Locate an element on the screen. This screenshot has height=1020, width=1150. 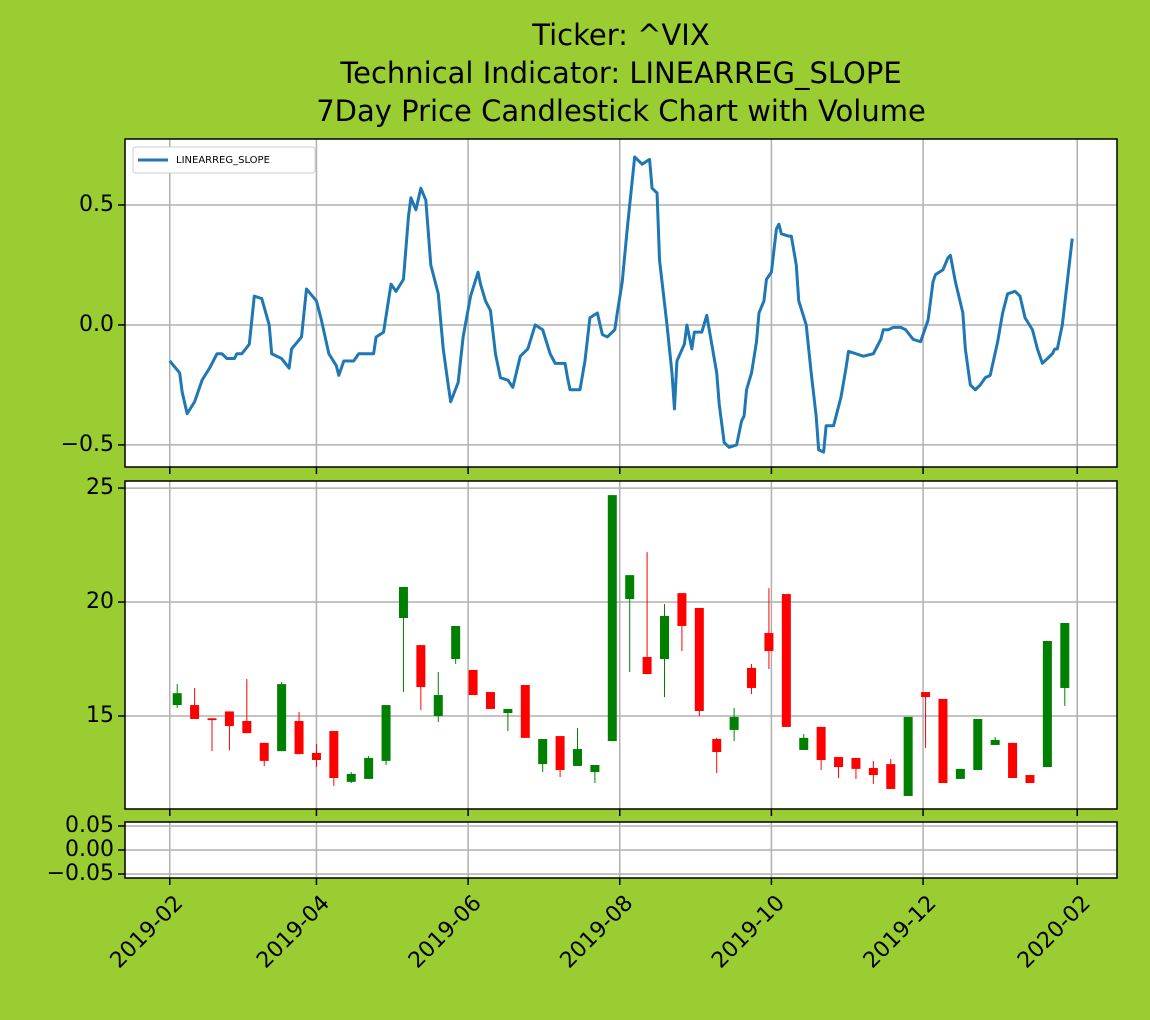
y-tick-label: 0.0 is located at coordinates (96, 324).